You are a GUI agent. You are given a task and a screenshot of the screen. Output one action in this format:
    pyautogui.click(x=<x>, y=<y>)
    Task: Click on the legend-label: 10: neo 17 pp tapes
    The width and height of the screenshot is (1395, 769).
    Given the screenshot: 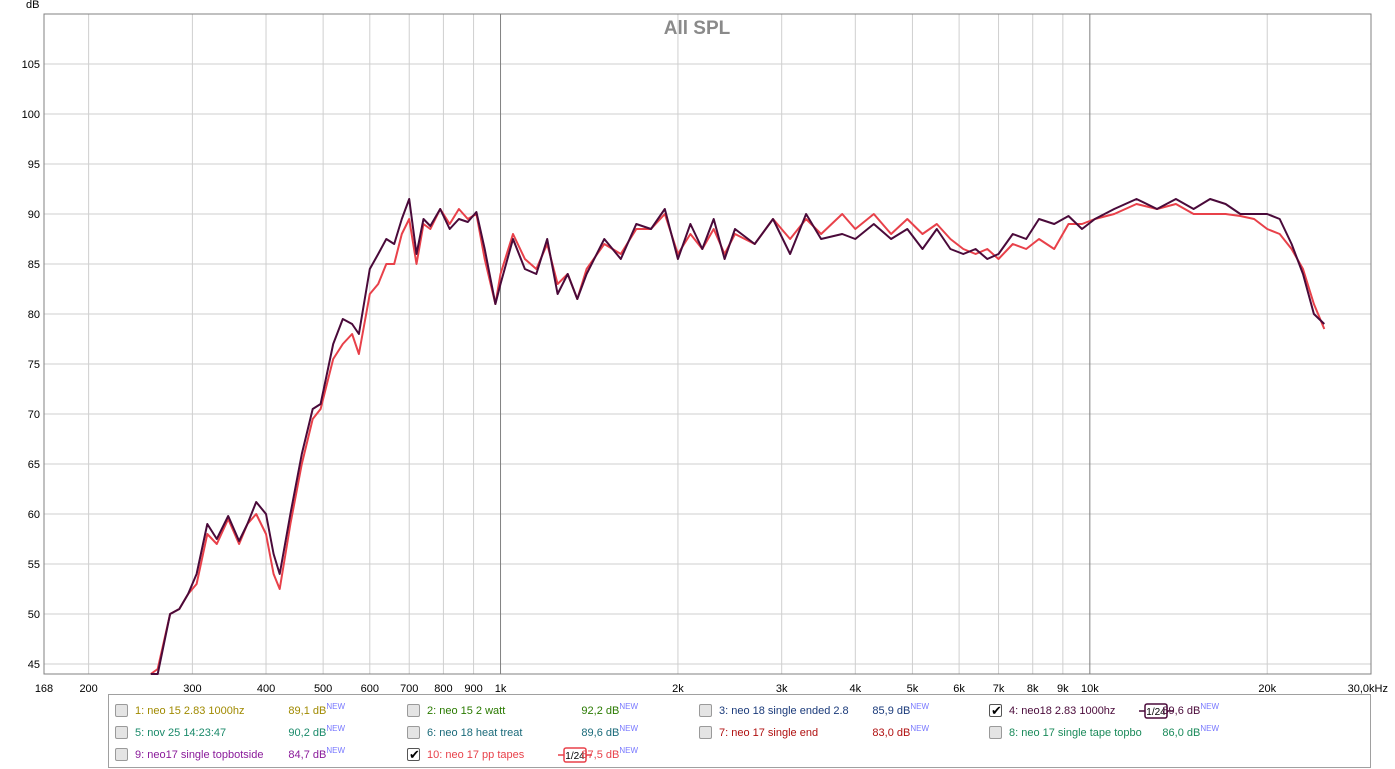 What is the action you would take?
    pyautogui.click(x=476, y=755)
    